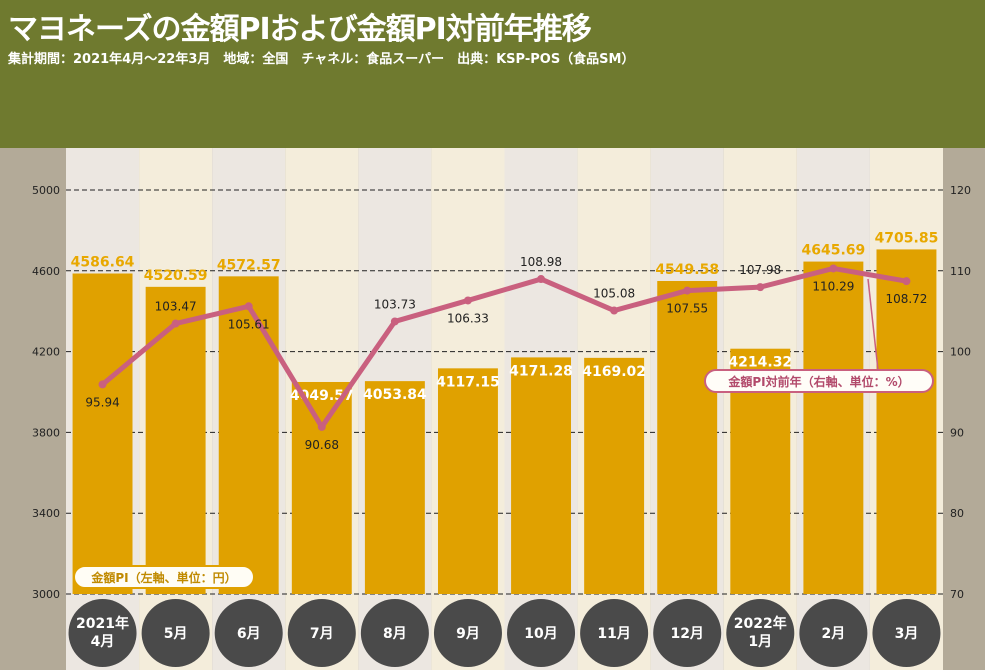 The height and width of the screenshot is (670, 985). What do you see at coordinates (46, 432) in the screenshot?
I see `left-axis-tick: 3800` at bounding box center [46, 432].